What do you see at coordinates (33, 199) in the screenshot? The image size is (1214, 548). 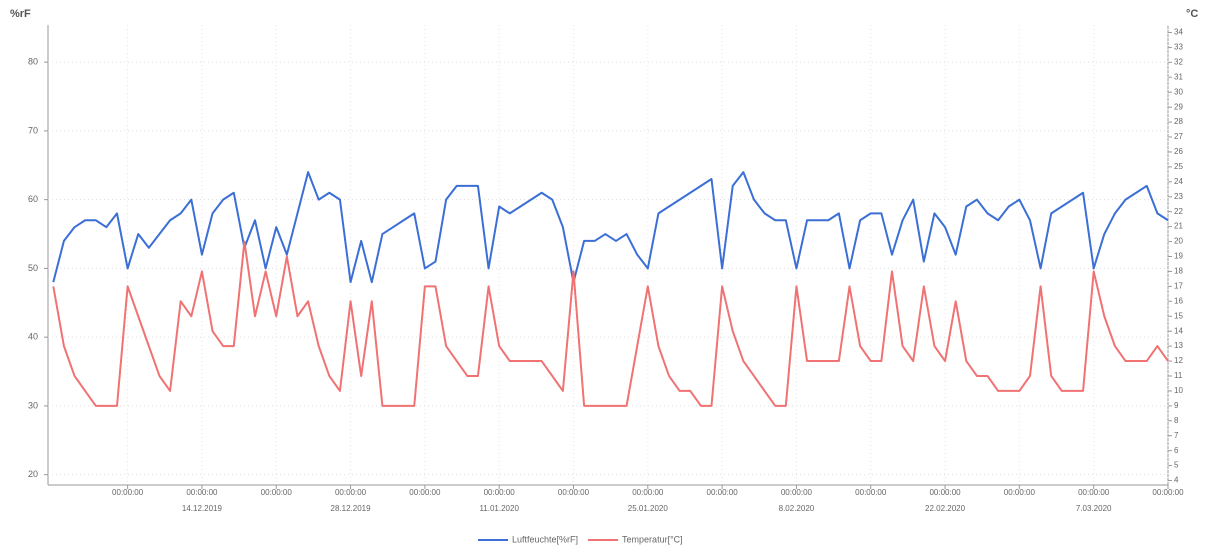 I see `y-tick-label: 60` at bounding box center [33, 199].